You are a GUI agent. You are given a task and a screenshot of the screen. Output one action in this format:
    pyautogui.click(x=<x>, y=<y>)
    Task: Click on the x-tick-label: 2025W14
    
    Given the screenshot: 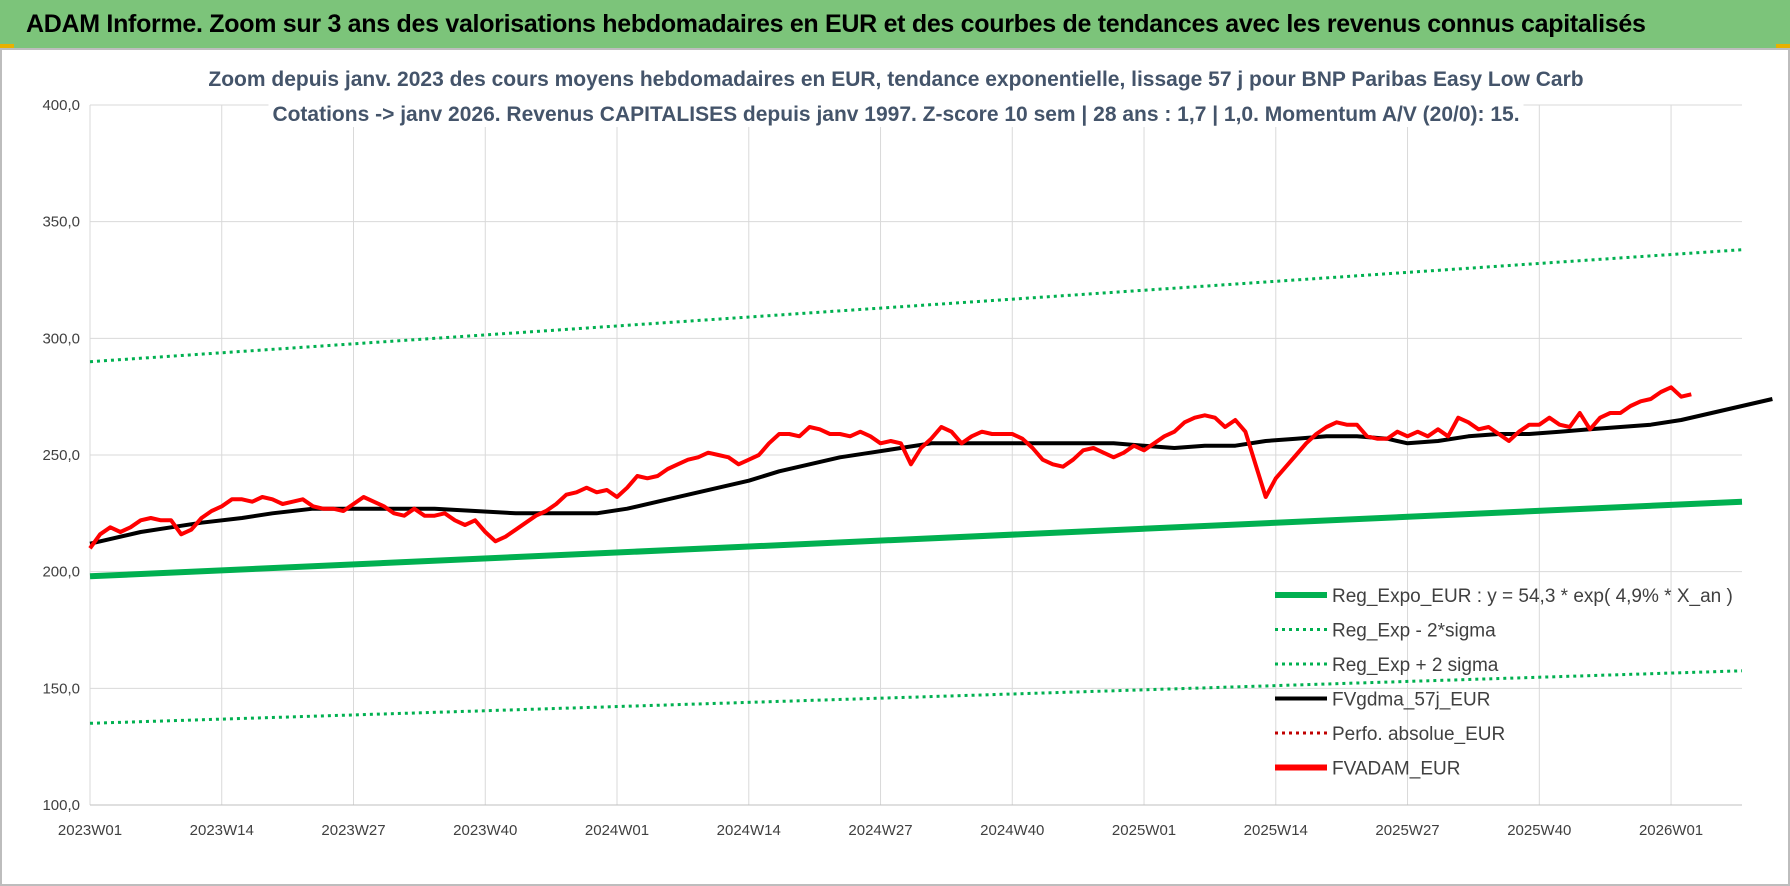 What is the action you would take?
    pyautogui.click(x=1276, y=830)
    